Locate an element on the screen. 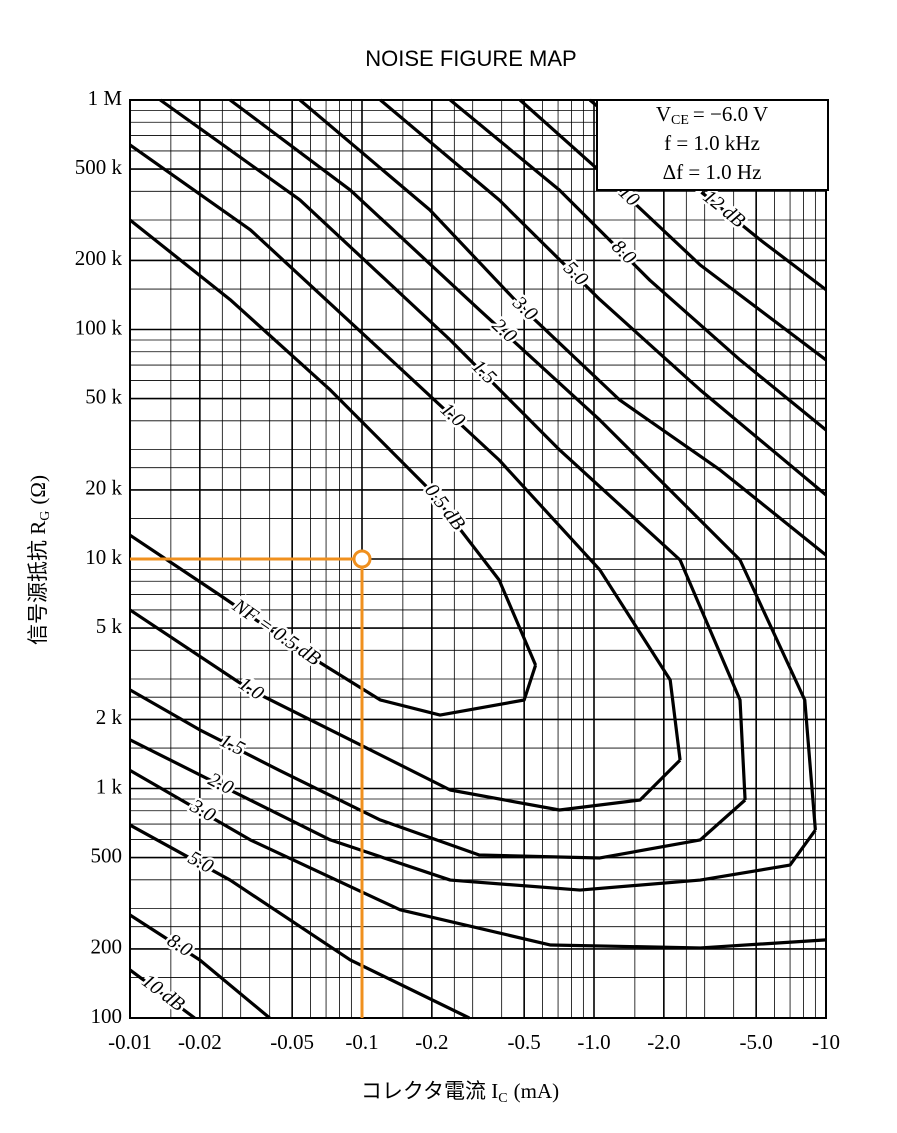 This screenshot has width=897, height=1133. y-axis-title: 信号源抵抗 RG (Ω) is located at coordinates (39, 560).